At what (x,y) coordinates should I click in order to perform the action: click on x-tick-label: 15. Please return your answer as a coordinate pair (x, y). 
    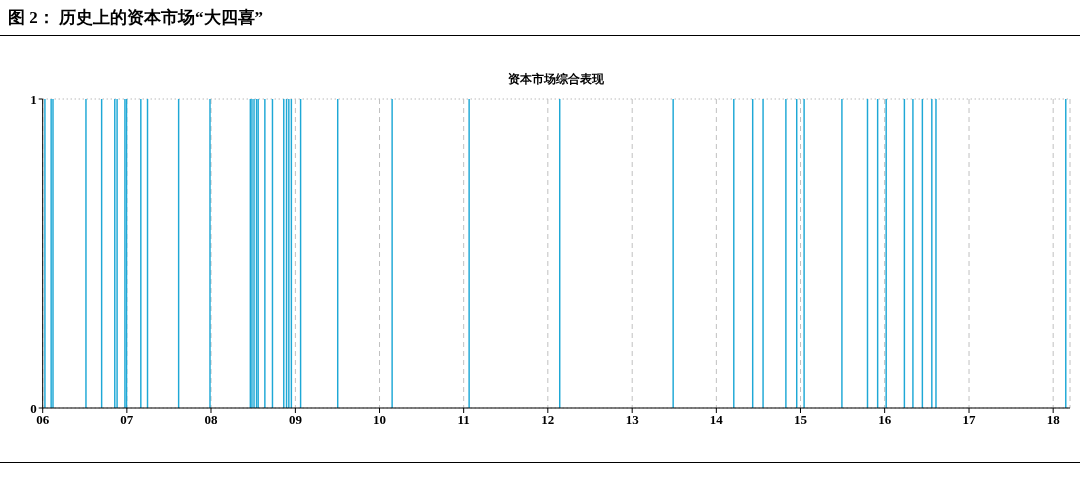
    Looking at the image, I should click on (801, 420).